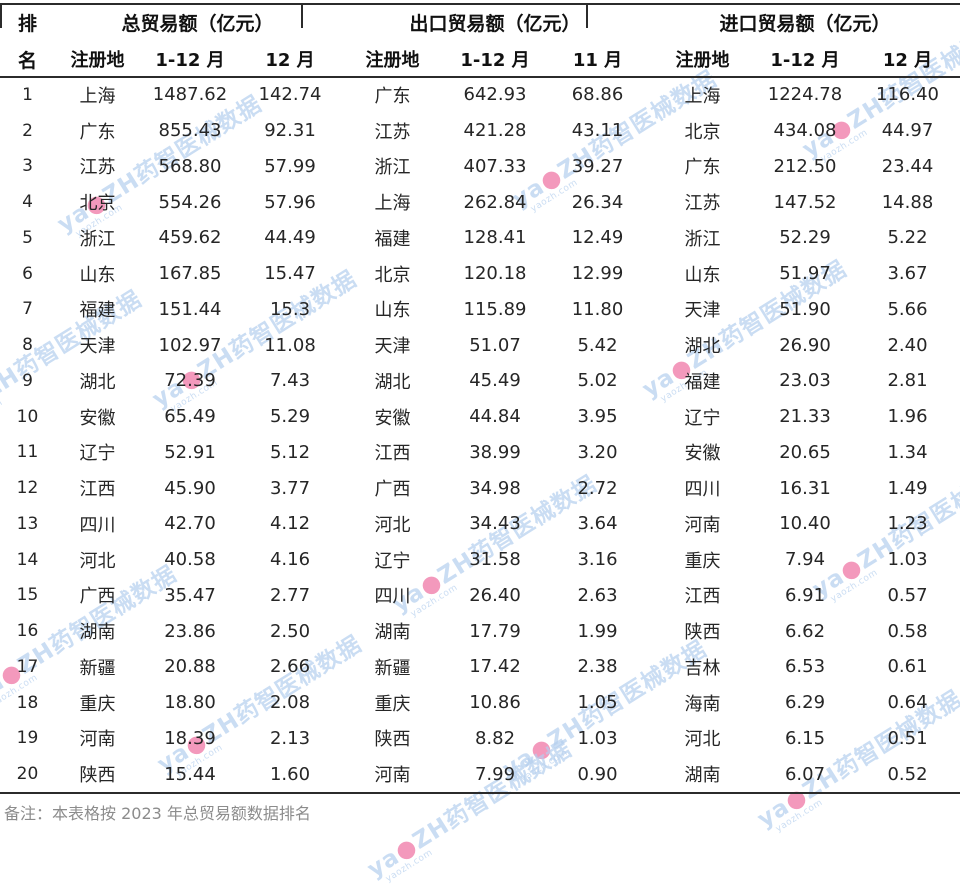 The width and height of the screenshot is (960, 890). I want to click on region-cell: 重庆, so click(97, 704).